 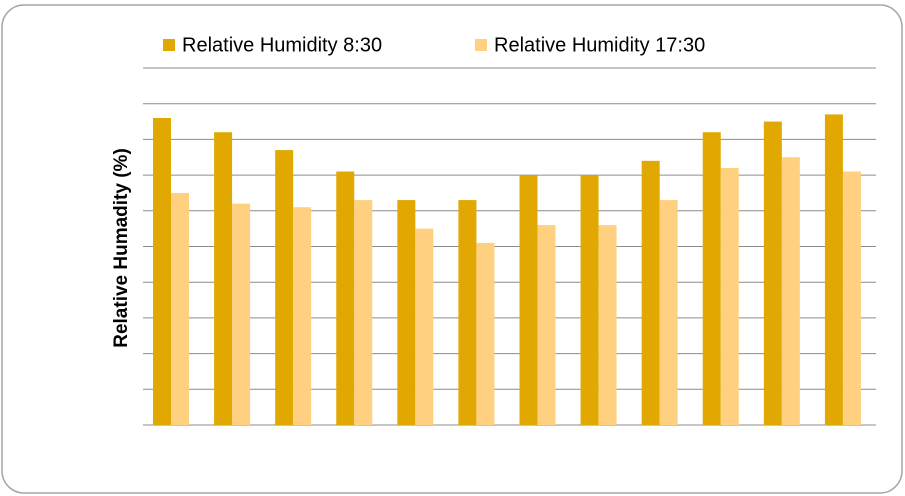 What do you see at coordinates (282, 45) in the screenshot?
I see `legend-label: Relative Humidity 8:30` at bounding box center [282, 45].